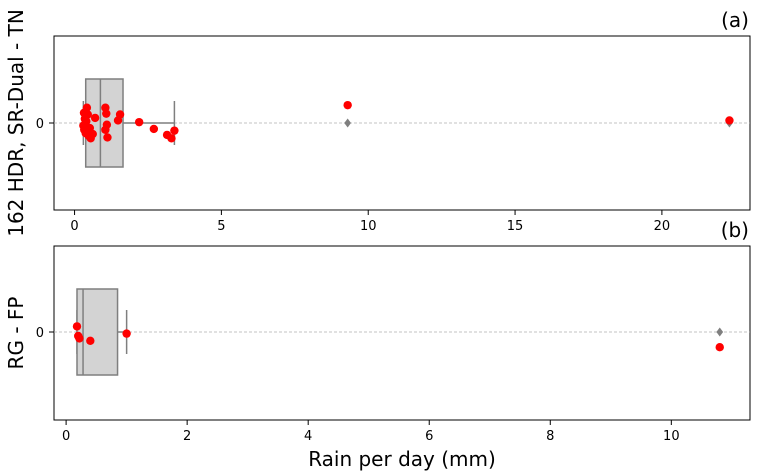 The image size is (759, 476). What do you see at coordinates (187, 436) in the screenshot?
I see `x-tick-label: 2` at bounding box center [187, 436].